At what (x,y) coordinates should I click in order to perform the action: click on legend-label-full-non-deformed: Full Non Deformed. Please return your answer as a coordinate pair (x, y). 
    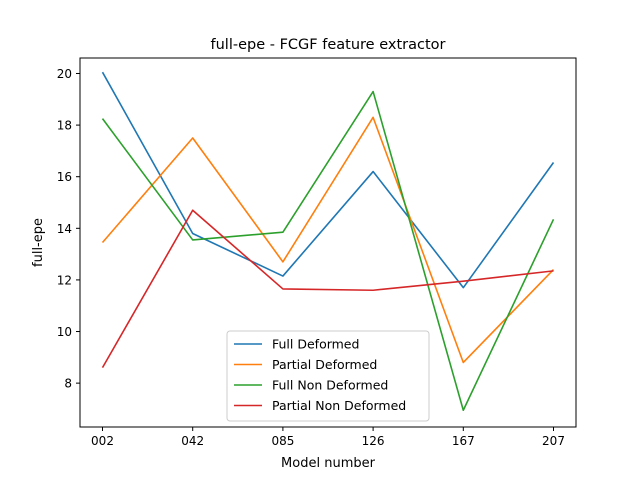
    Looking at the image, I should click on (330, 385).